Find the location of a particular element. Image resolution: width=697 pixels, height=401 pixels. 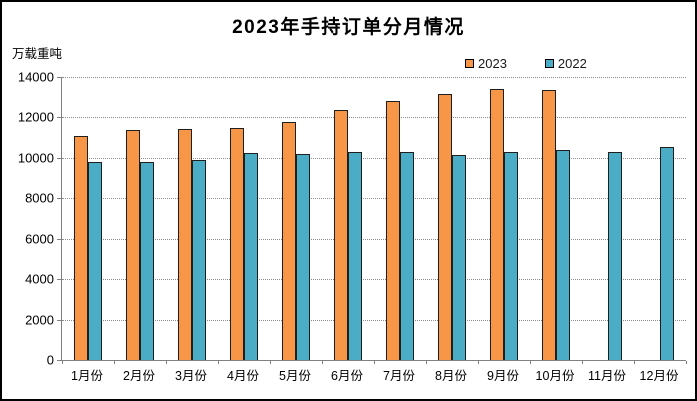

bar-group-10月份 is located at coordinates (556, 218).